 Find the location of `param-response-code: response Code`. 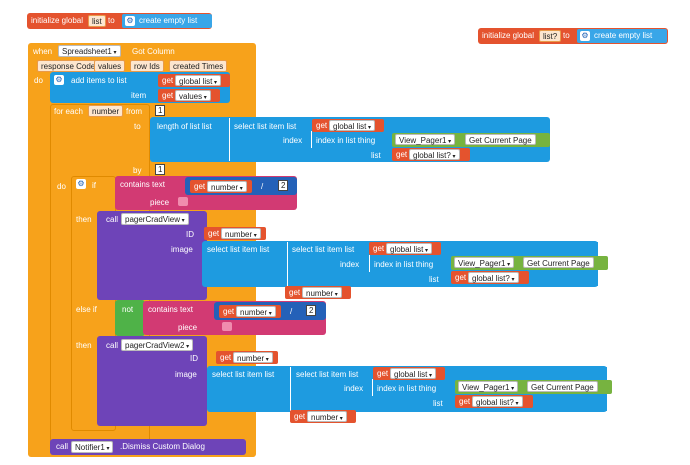

param-response-code: response Code is located at coordinates (68, 66).